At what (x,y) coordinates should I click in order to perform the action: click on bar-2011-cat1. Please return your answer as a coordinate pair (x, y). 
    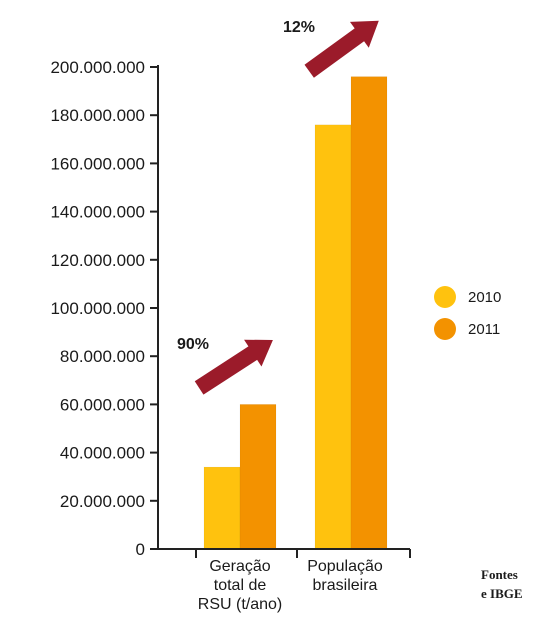
    Looking at the image, I should click on (369, 313).